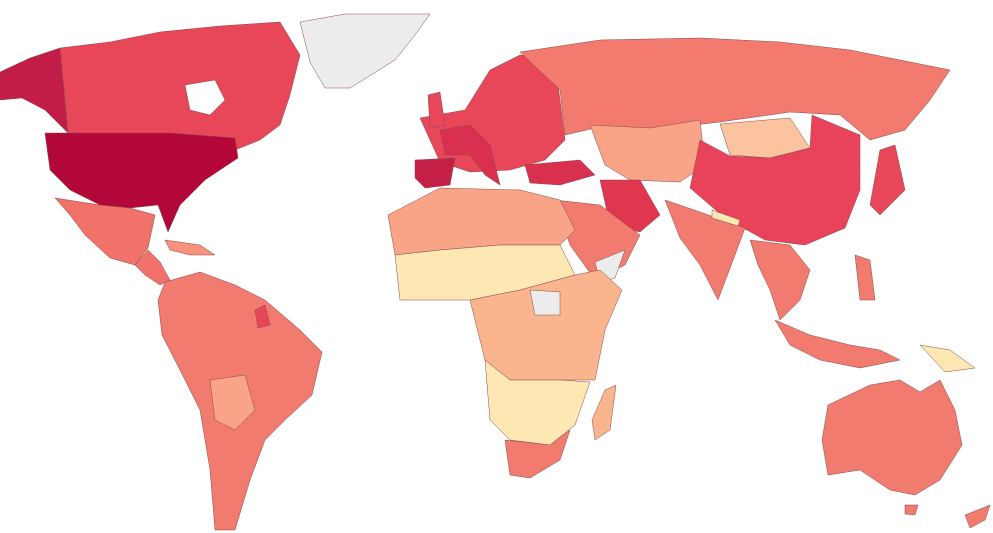 This screenshot has width=993, height=533. I want to click on central-america, so click(152, 267).